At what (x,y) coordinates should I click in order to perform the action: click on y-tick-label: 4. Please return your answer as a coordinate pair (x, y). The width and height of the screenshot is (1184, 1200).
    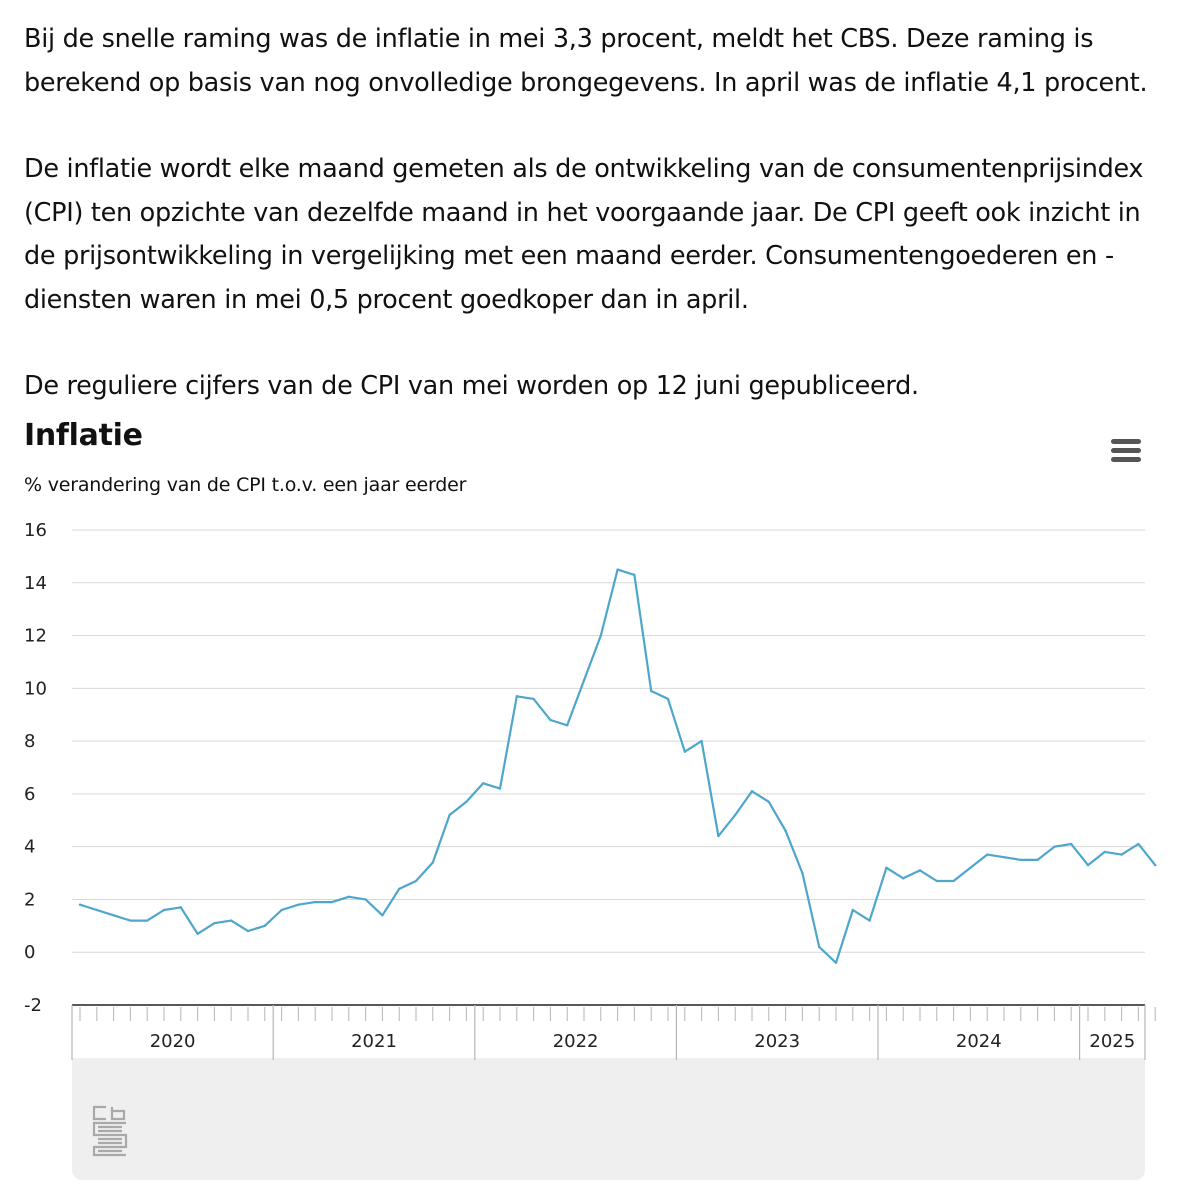
    Looking at the image, I should click on (29, 847).